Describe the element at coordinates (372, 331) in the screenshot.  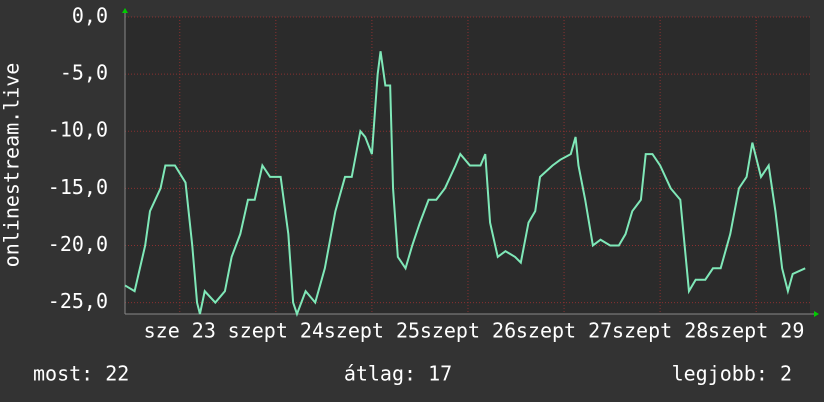
I see `x-tick-label: szept 25` at that location.